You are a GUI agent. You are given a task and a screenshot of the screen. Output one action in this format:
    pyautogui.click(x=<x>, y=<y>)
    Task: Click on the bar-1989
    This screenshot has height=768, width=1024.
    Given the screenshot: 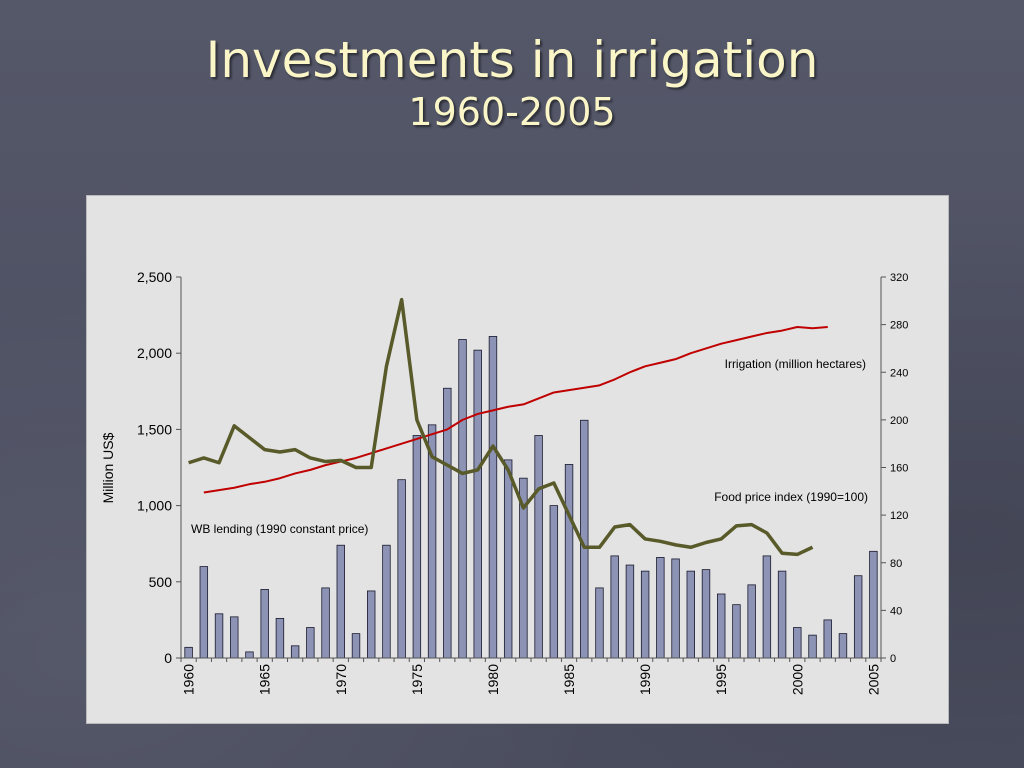 What is the action you would take?
    pyautogui.click(x=630, y=611)
    